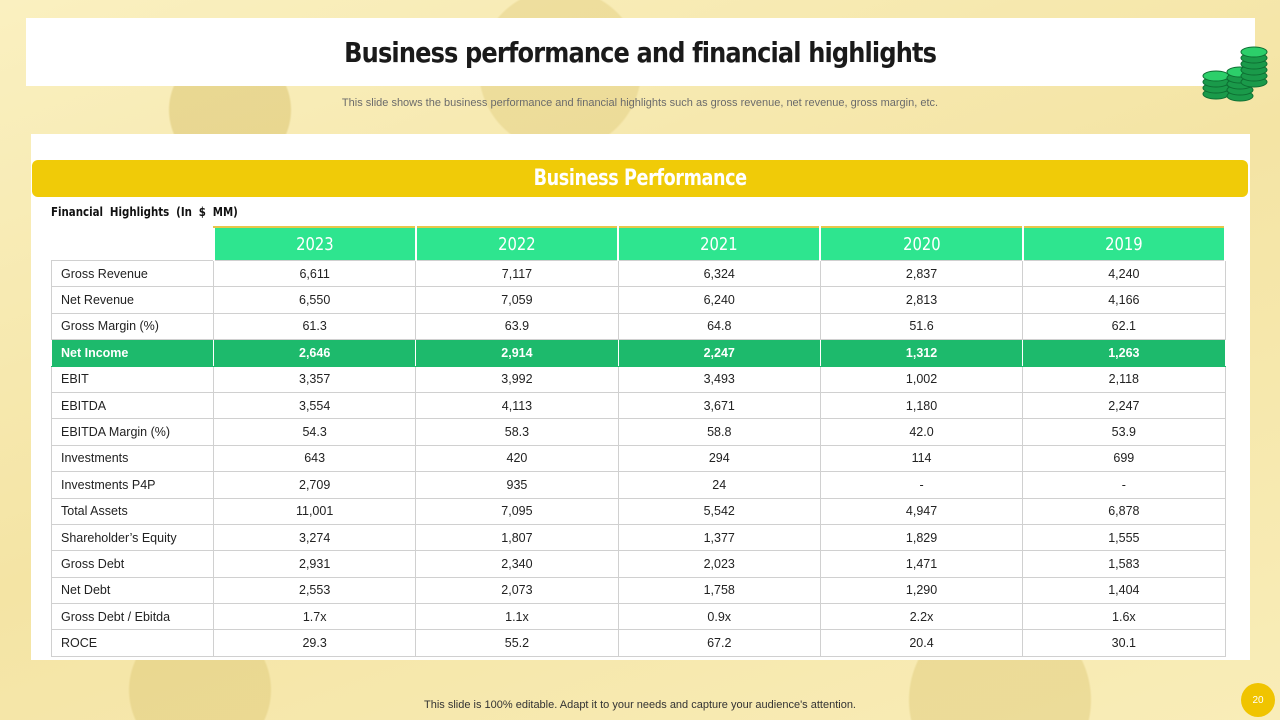 This screenshot has height=720, width=1280. I want to click on table-cell: 1,807, so click(517, 537).